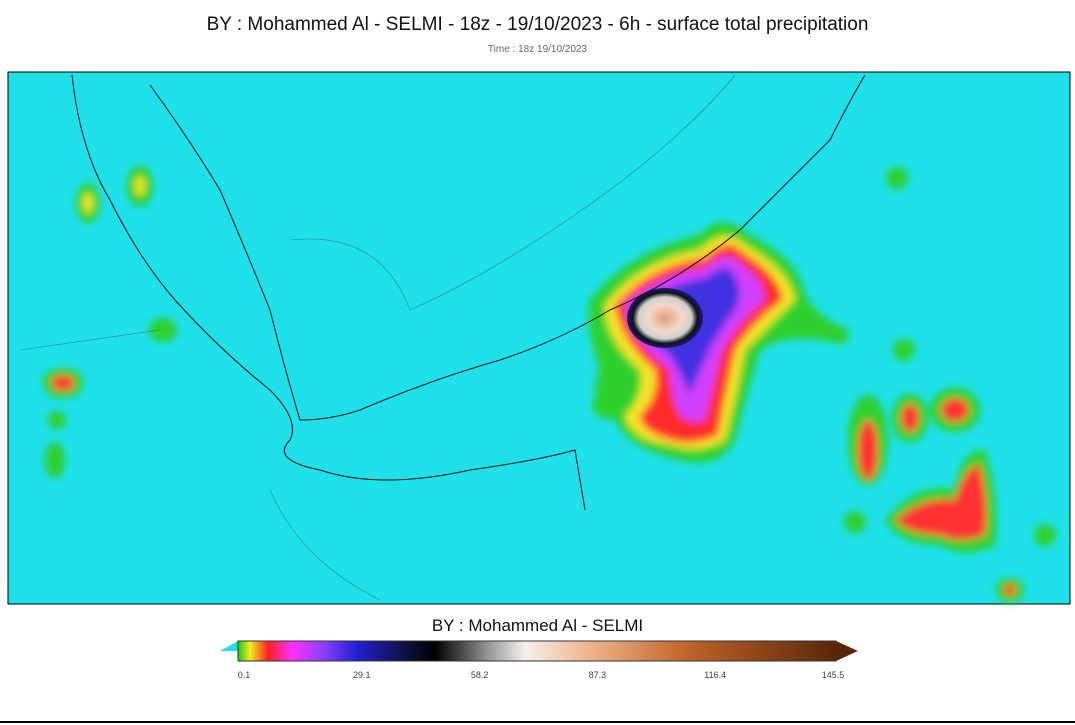  I want to click on colorbar-title: BY : Mohammed Al - SELMI, so click(537, 625).